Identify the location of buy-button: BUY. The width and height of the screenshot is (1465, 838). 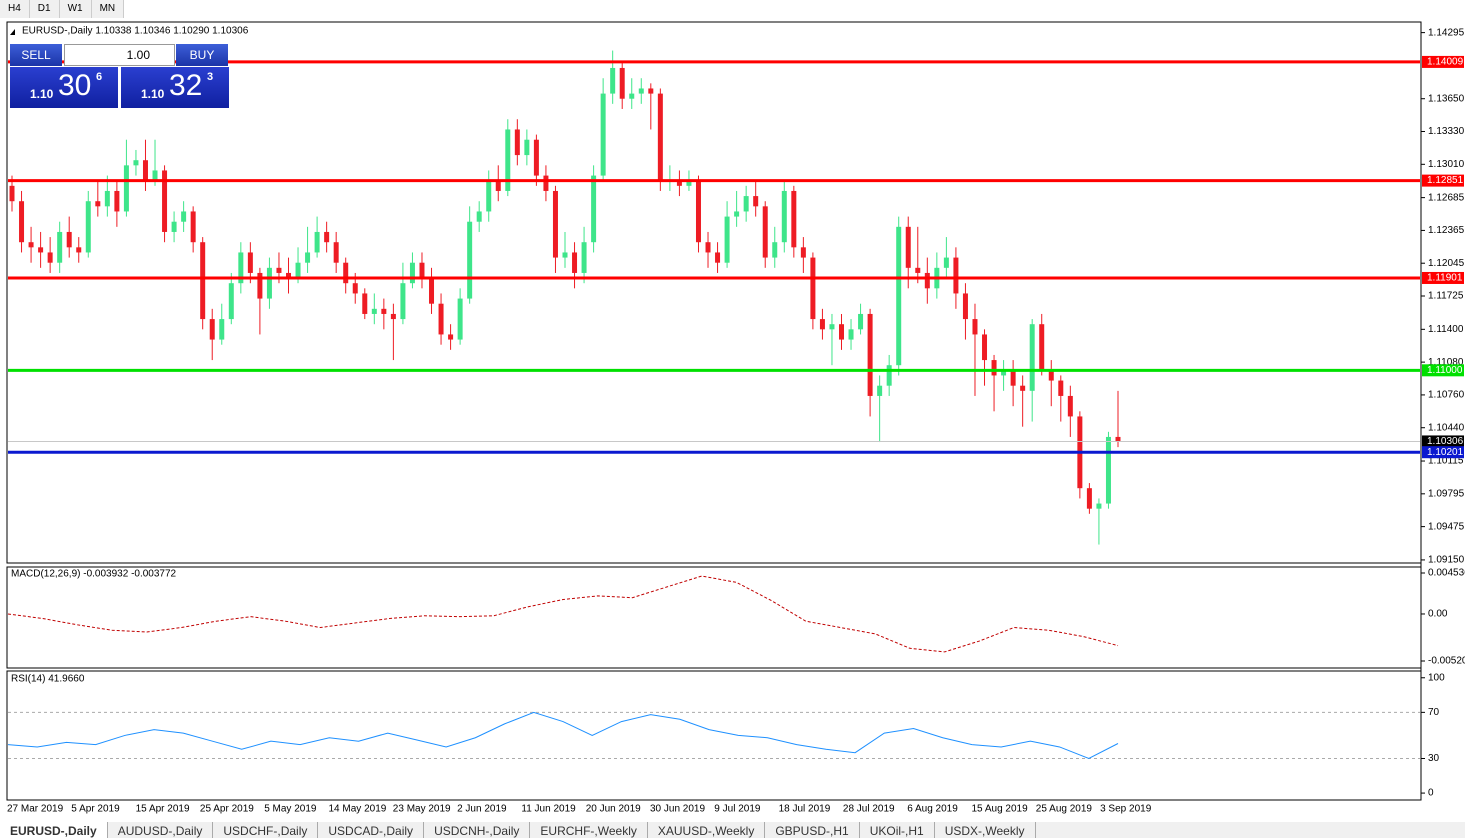
(202, 55).